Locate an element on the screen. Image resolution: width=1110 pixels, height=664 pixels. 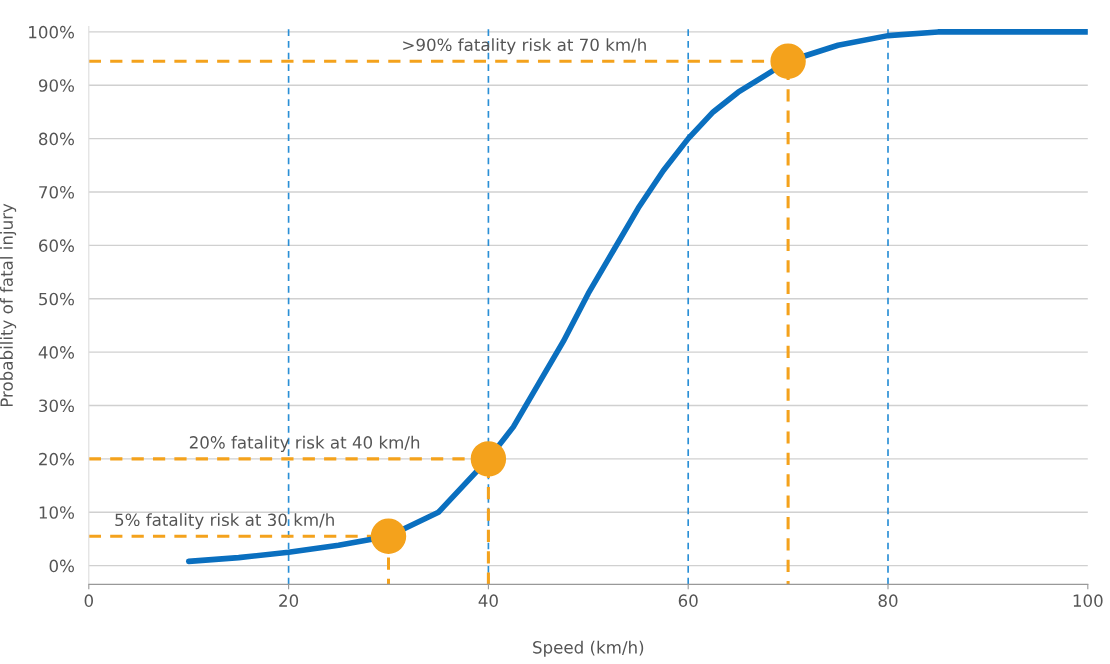
y-tick-label: 70% is located at coordinates (56, 192).